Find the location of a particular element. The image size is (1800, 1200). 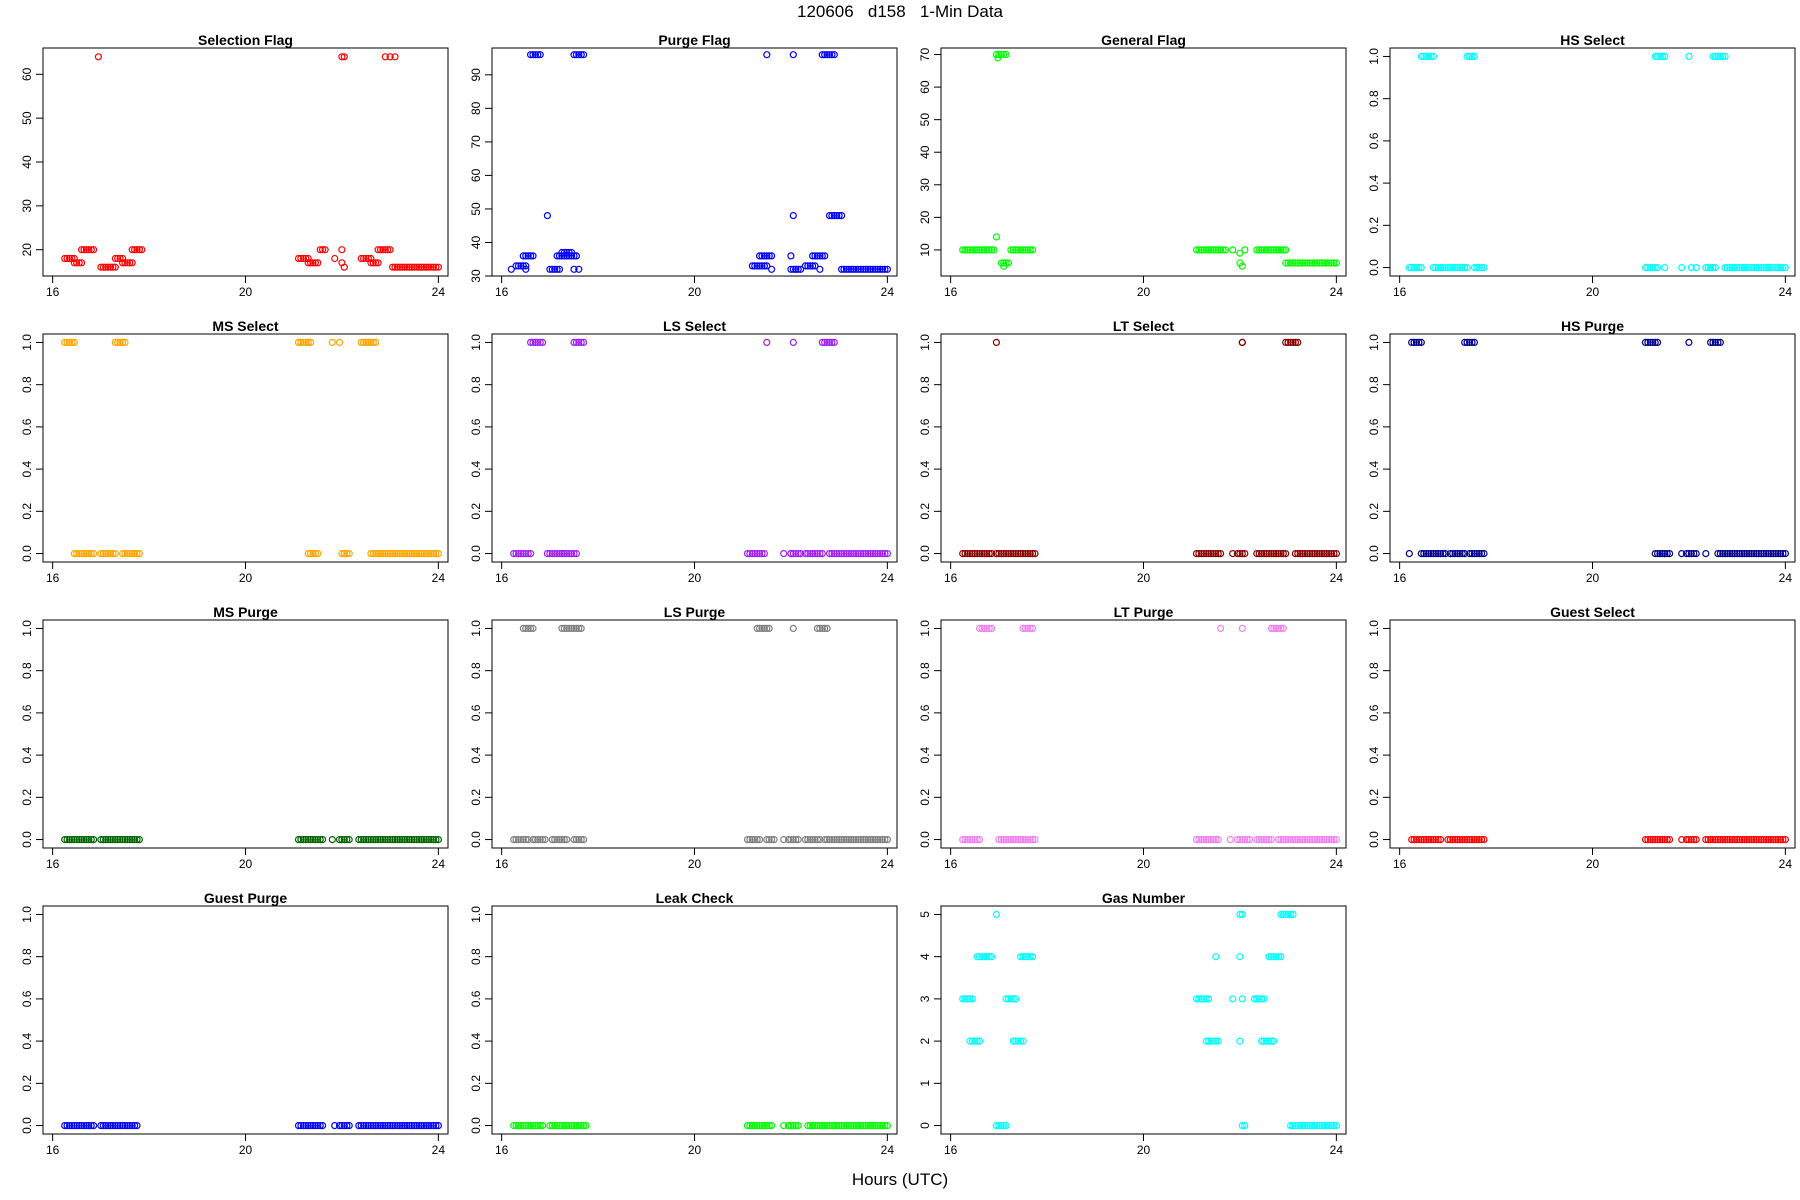

y-tick-label: 0.8 is located at coordinates (476, 670).